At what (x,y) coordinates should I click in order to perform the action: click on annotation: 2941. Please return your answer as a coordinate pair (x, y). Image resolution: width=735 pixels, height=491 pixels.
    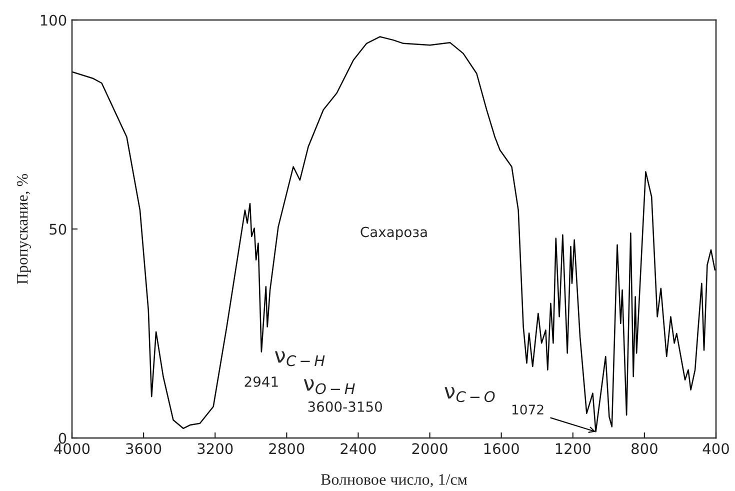
    Looking at the image, I should click on (261, 381).